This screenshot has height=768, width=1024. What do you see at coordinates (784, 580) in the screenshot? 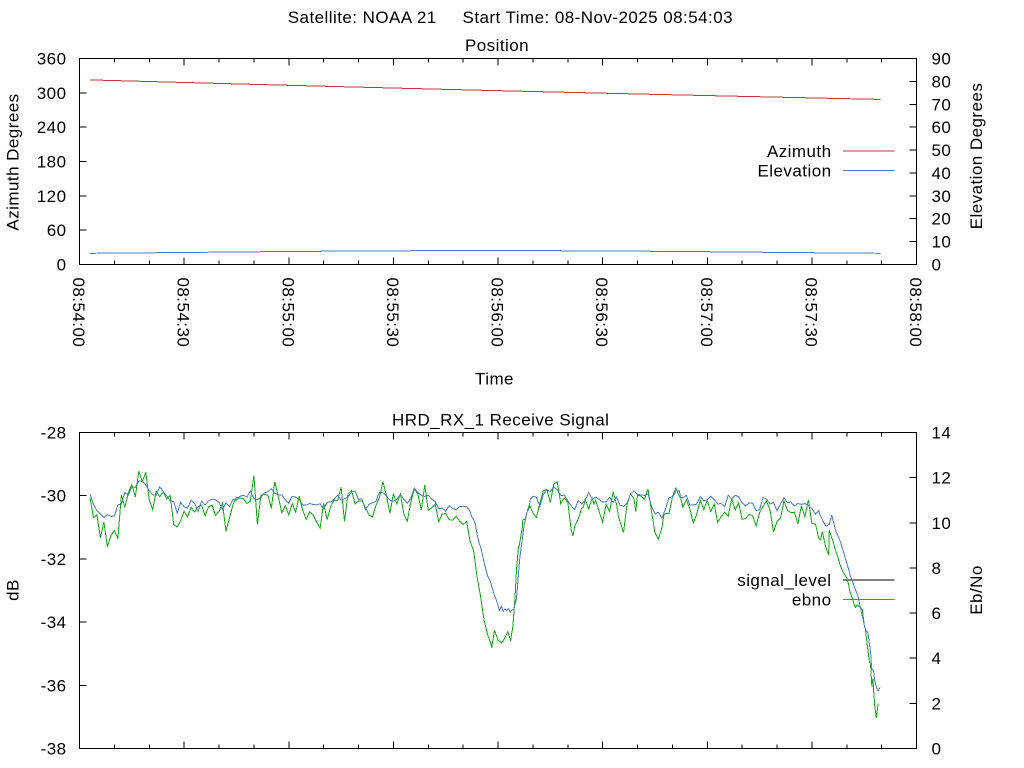
I see `svg-text: signal_level` at bounding box center [784, 580].